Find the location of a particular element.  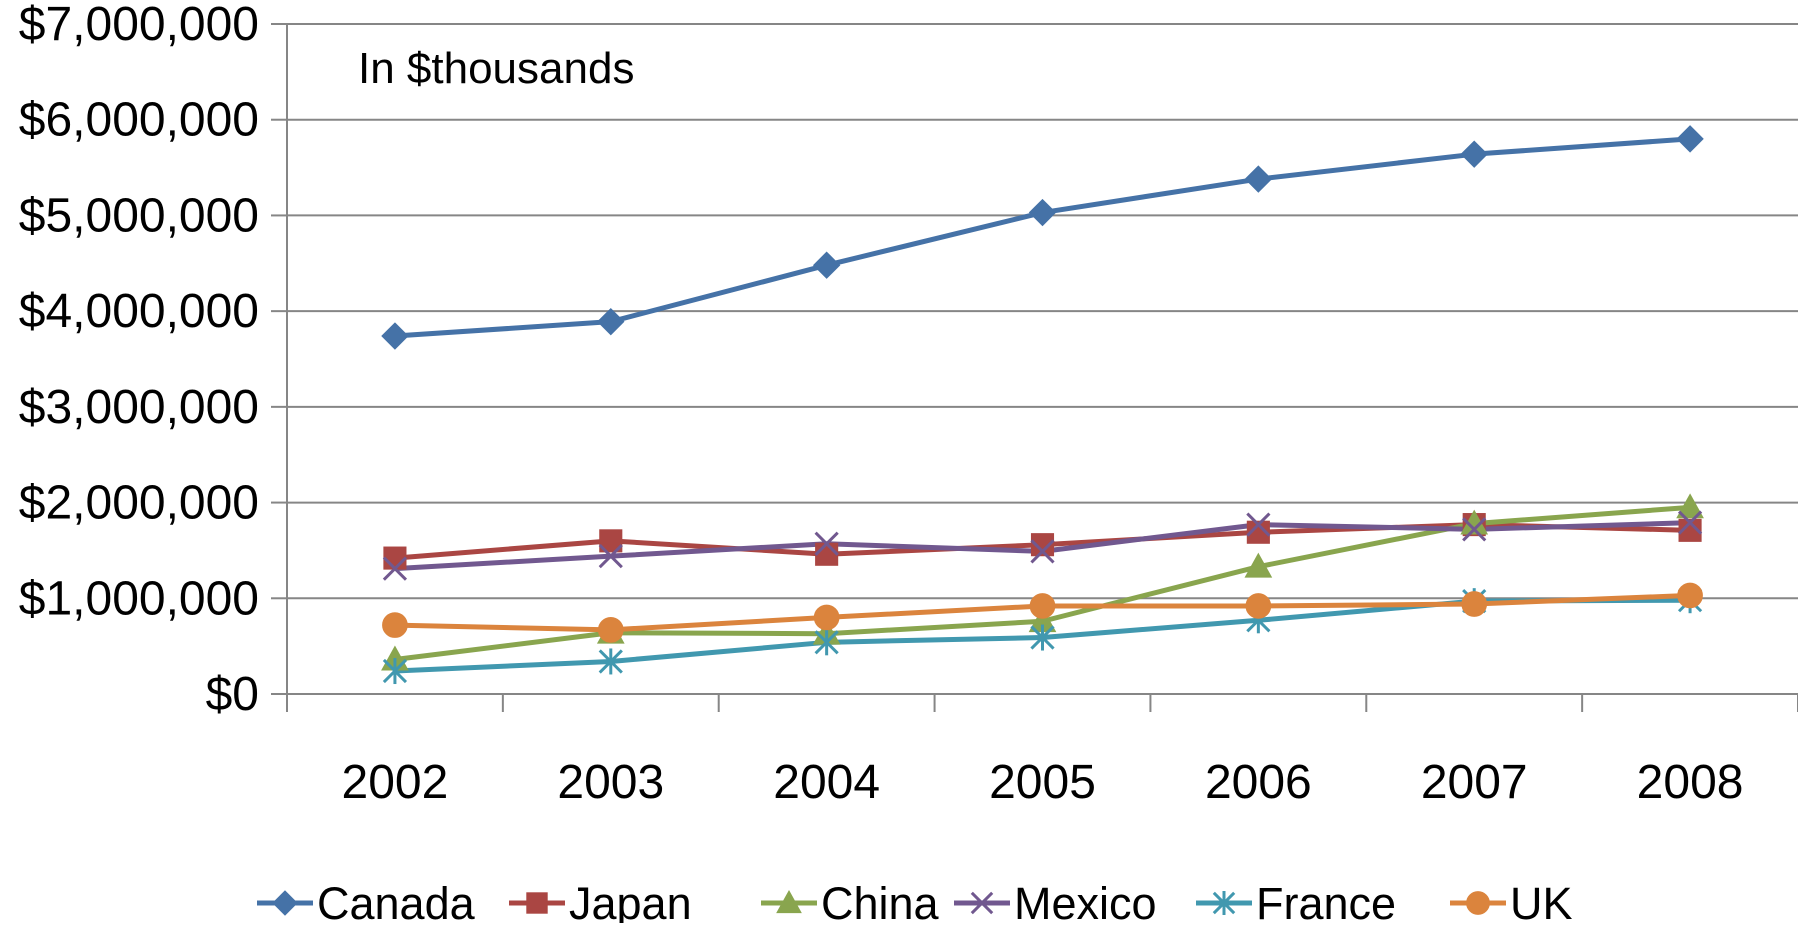

legend: Canada Japan China Mexico France UK is located at coordinates (915, 903).